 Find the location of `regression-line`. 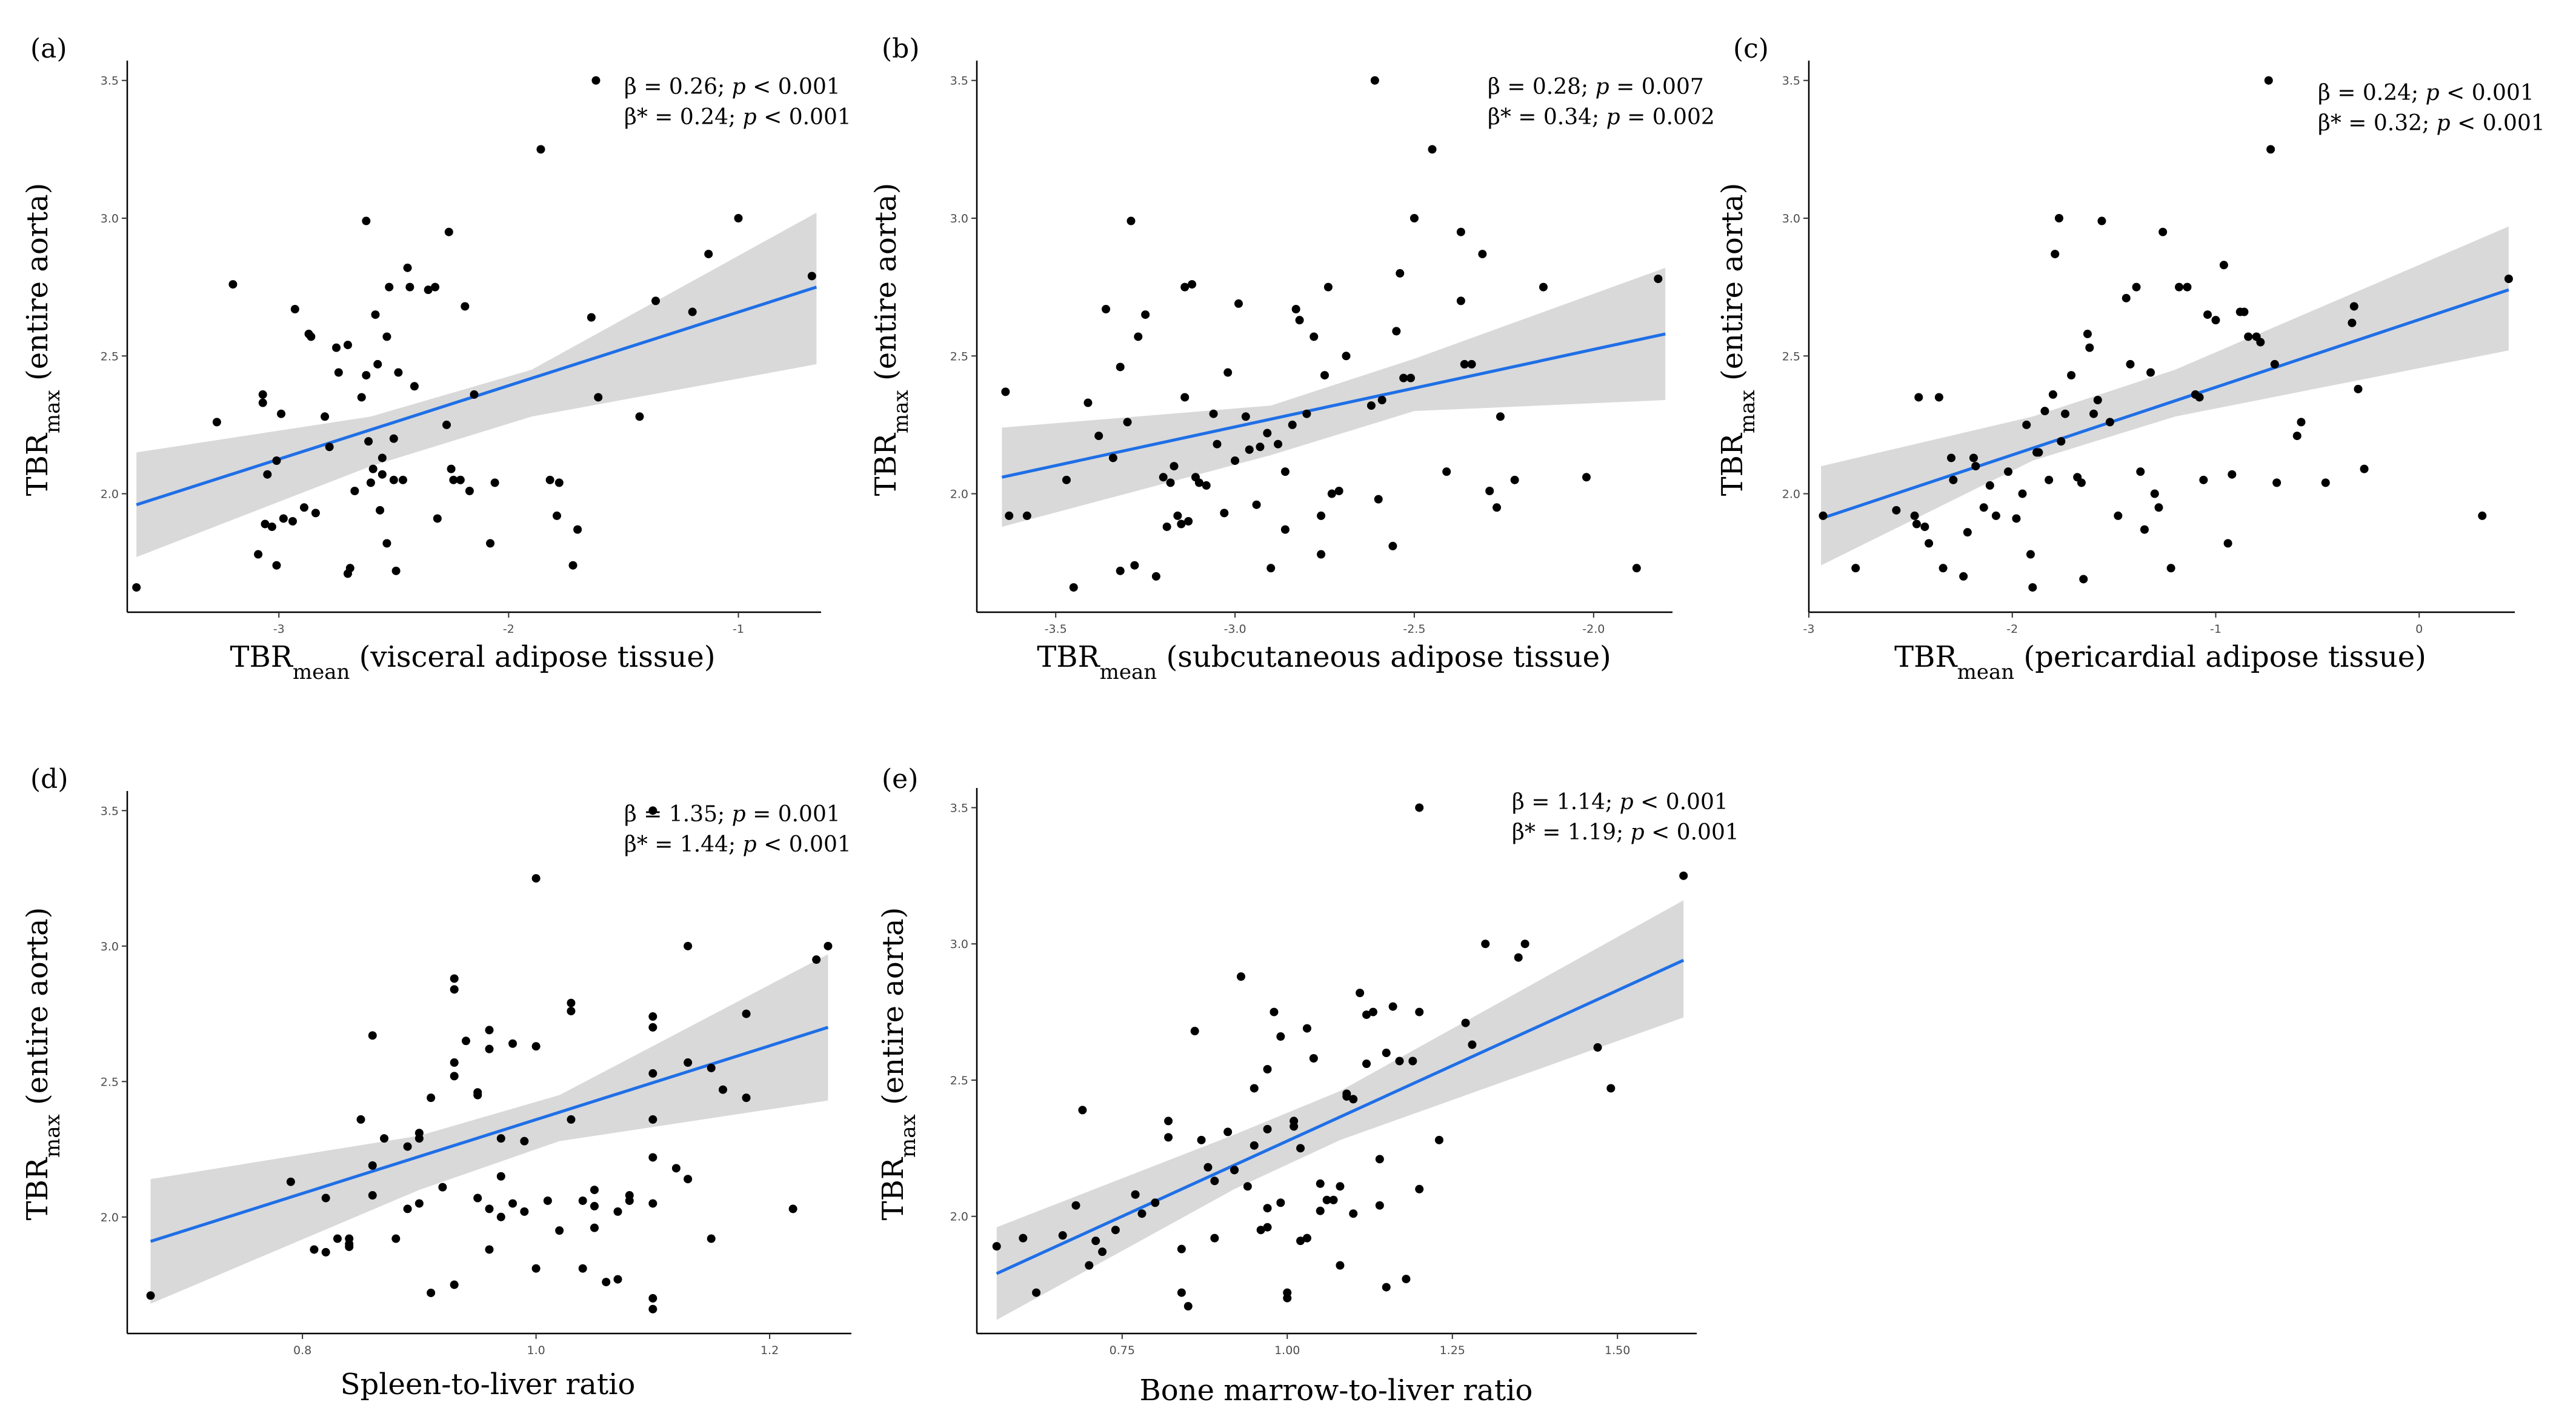

regression-line is located at coordinates (2164, 404).